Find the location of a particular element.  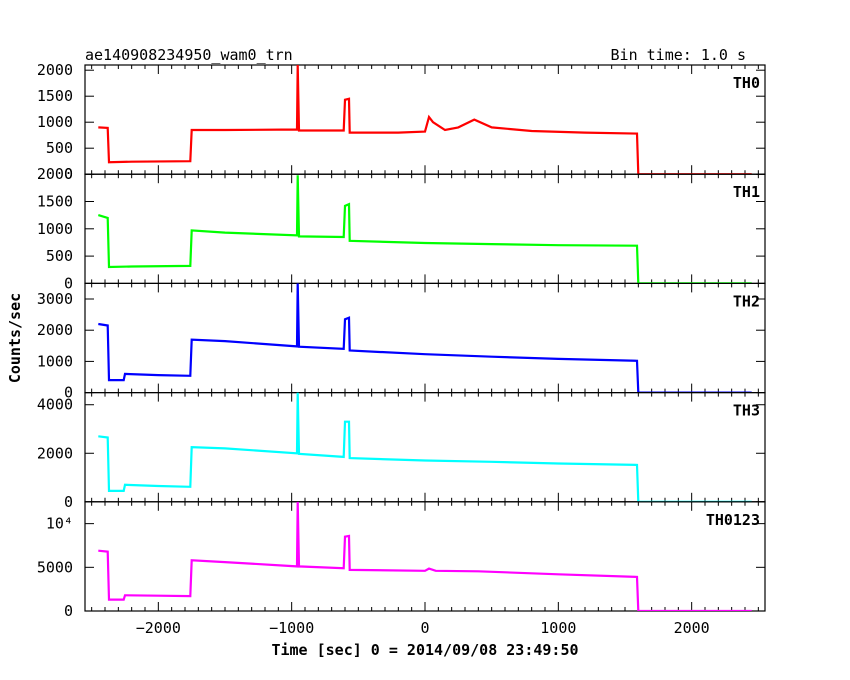

y-tick-label: 10⁴ is located at coordinates (59, 524).